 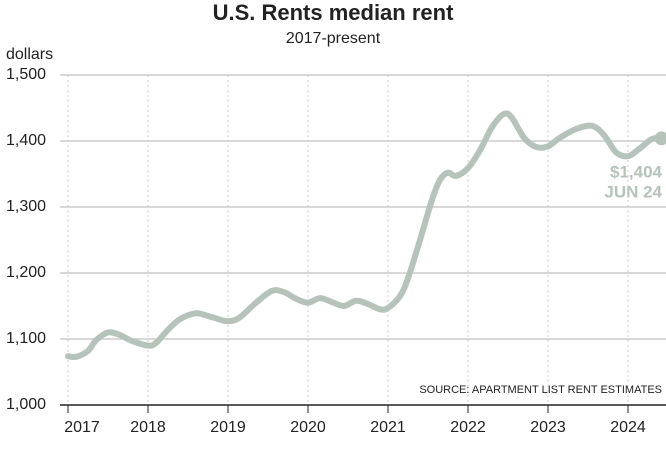 What do you see at coordinates (82, 427) in the screenshot?
I see `x-tick-label: 2017` at bounding box center [82, 427].